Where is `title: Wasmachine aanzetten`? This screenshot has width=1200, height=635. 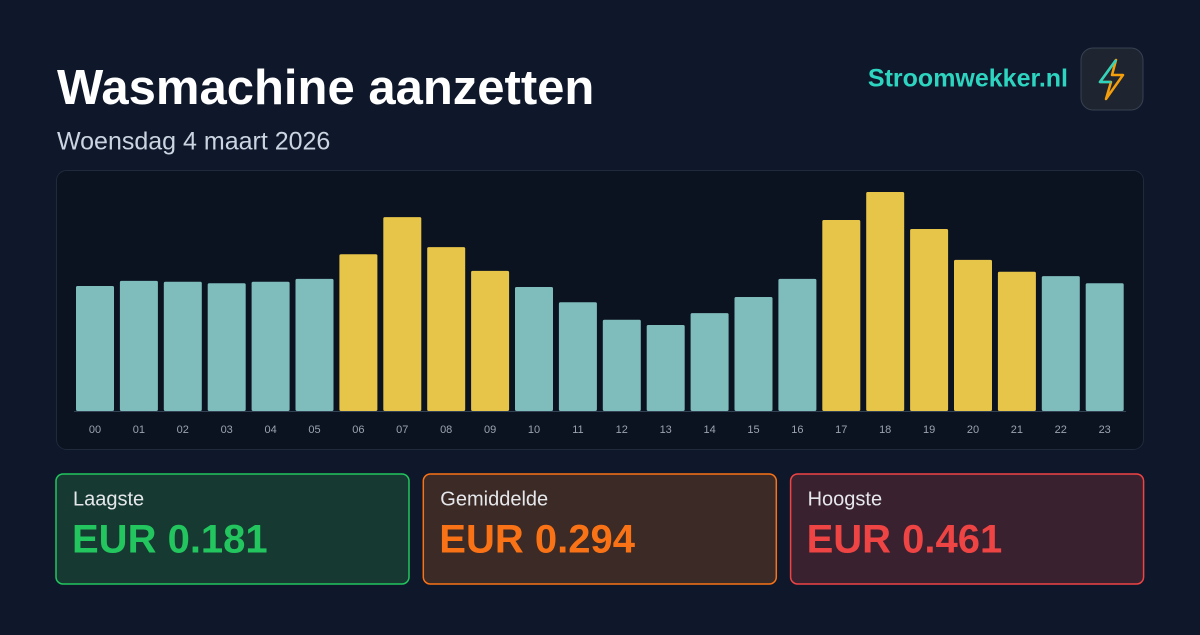 title: Wasmachine aanzetten is located at coordinates (325, 88).